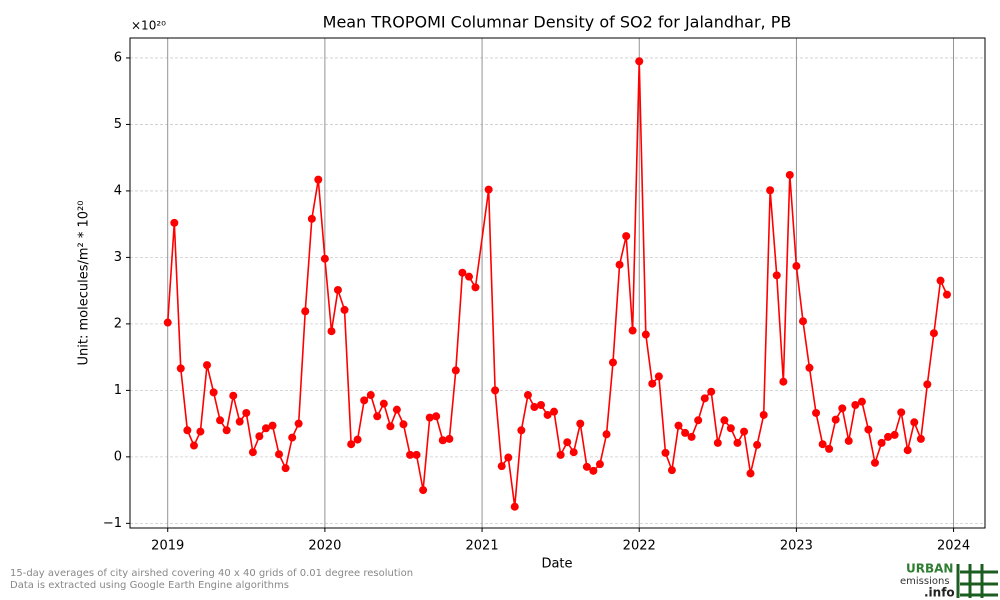 The height and width of the screenshot is (600, 1000). What do you see at coordinates (925, 581) in the screenshot?
I see `logo-text: emissions` at bounding box center [925, 581].